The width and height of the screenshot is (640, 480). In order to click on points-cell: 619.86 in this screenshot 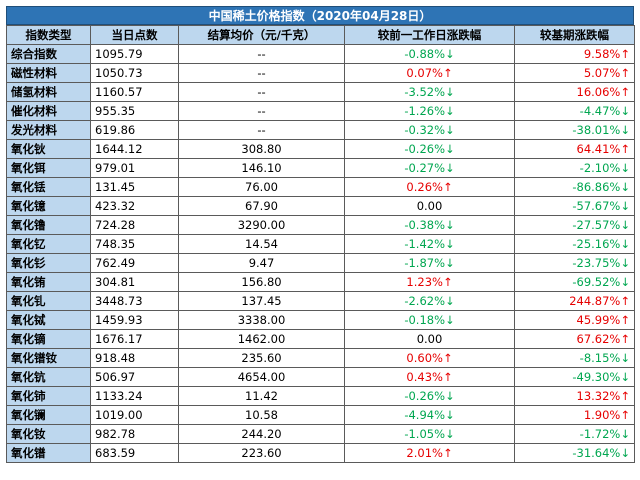, I will do `click(134, 130)`.